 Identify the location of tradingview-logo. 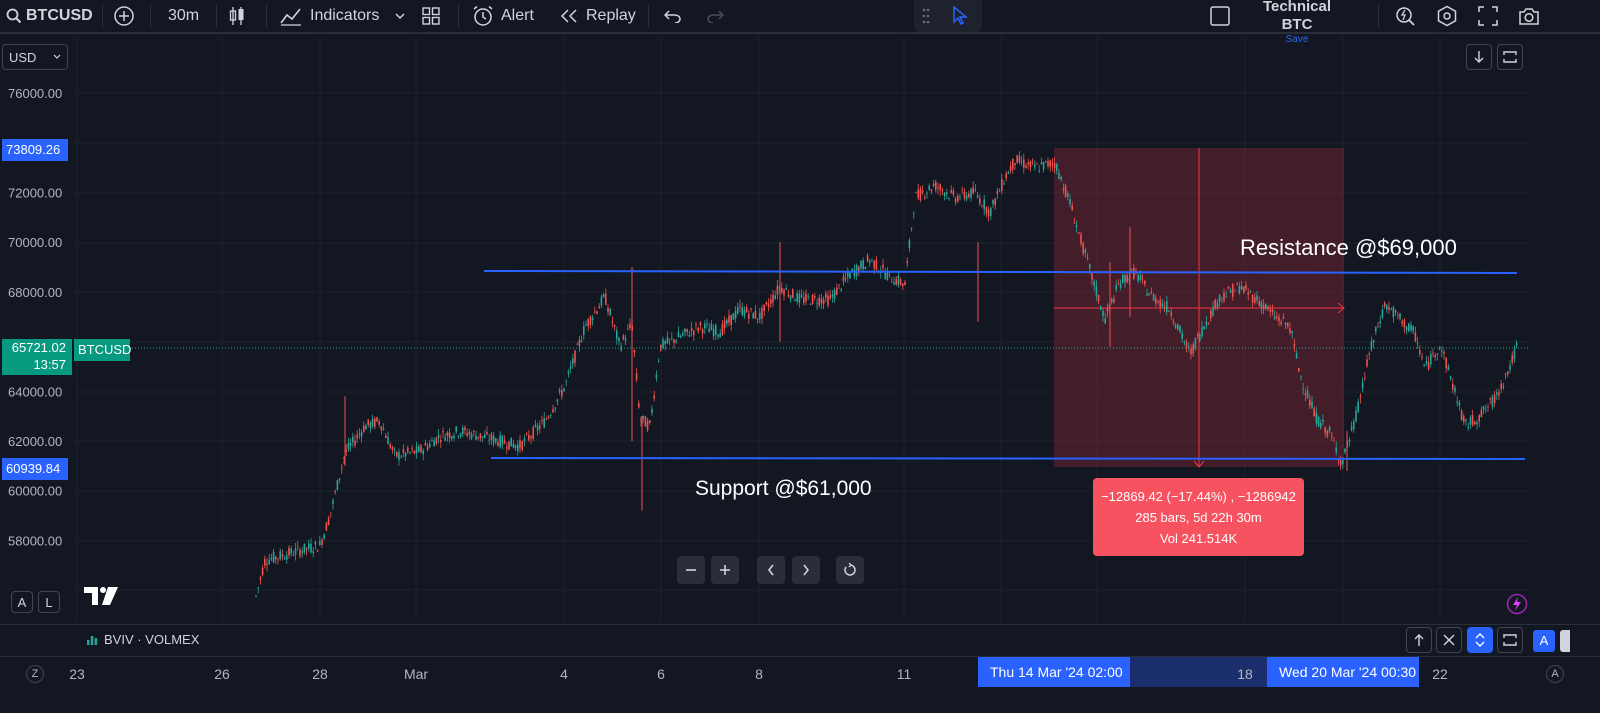
(101, 596).